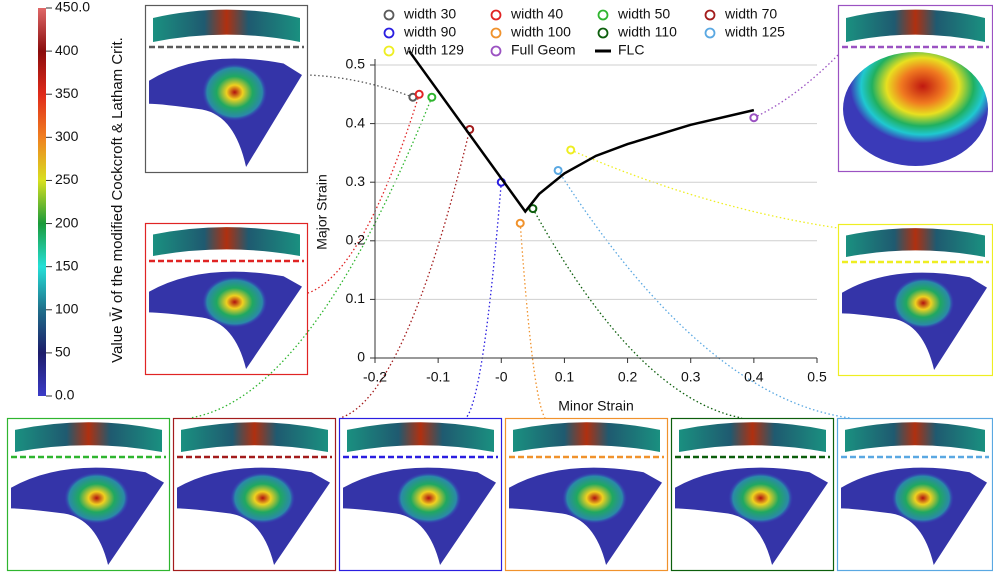  Describe the element at coordinates (754, 377) in the screenshot. I see `x-tick-label: 0.4` at that location.